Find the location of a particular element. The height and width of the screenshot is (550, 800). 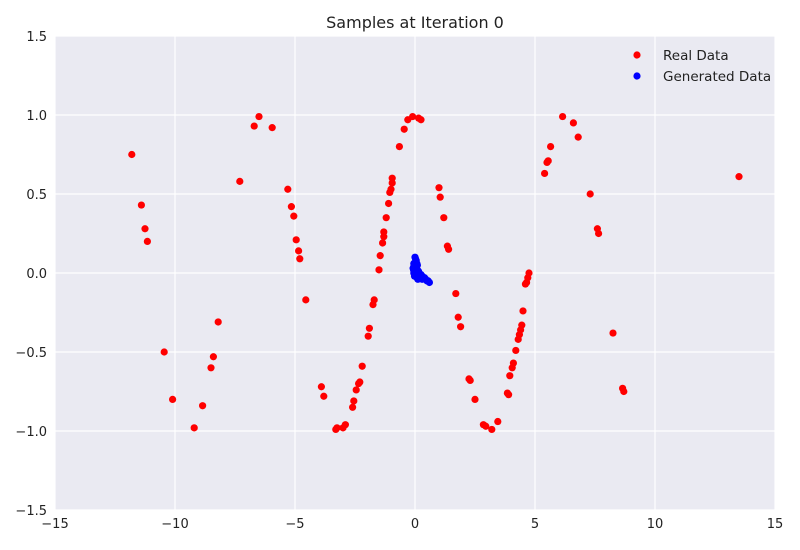

legend-item: Generated Data is located at coordinates (702, 77).